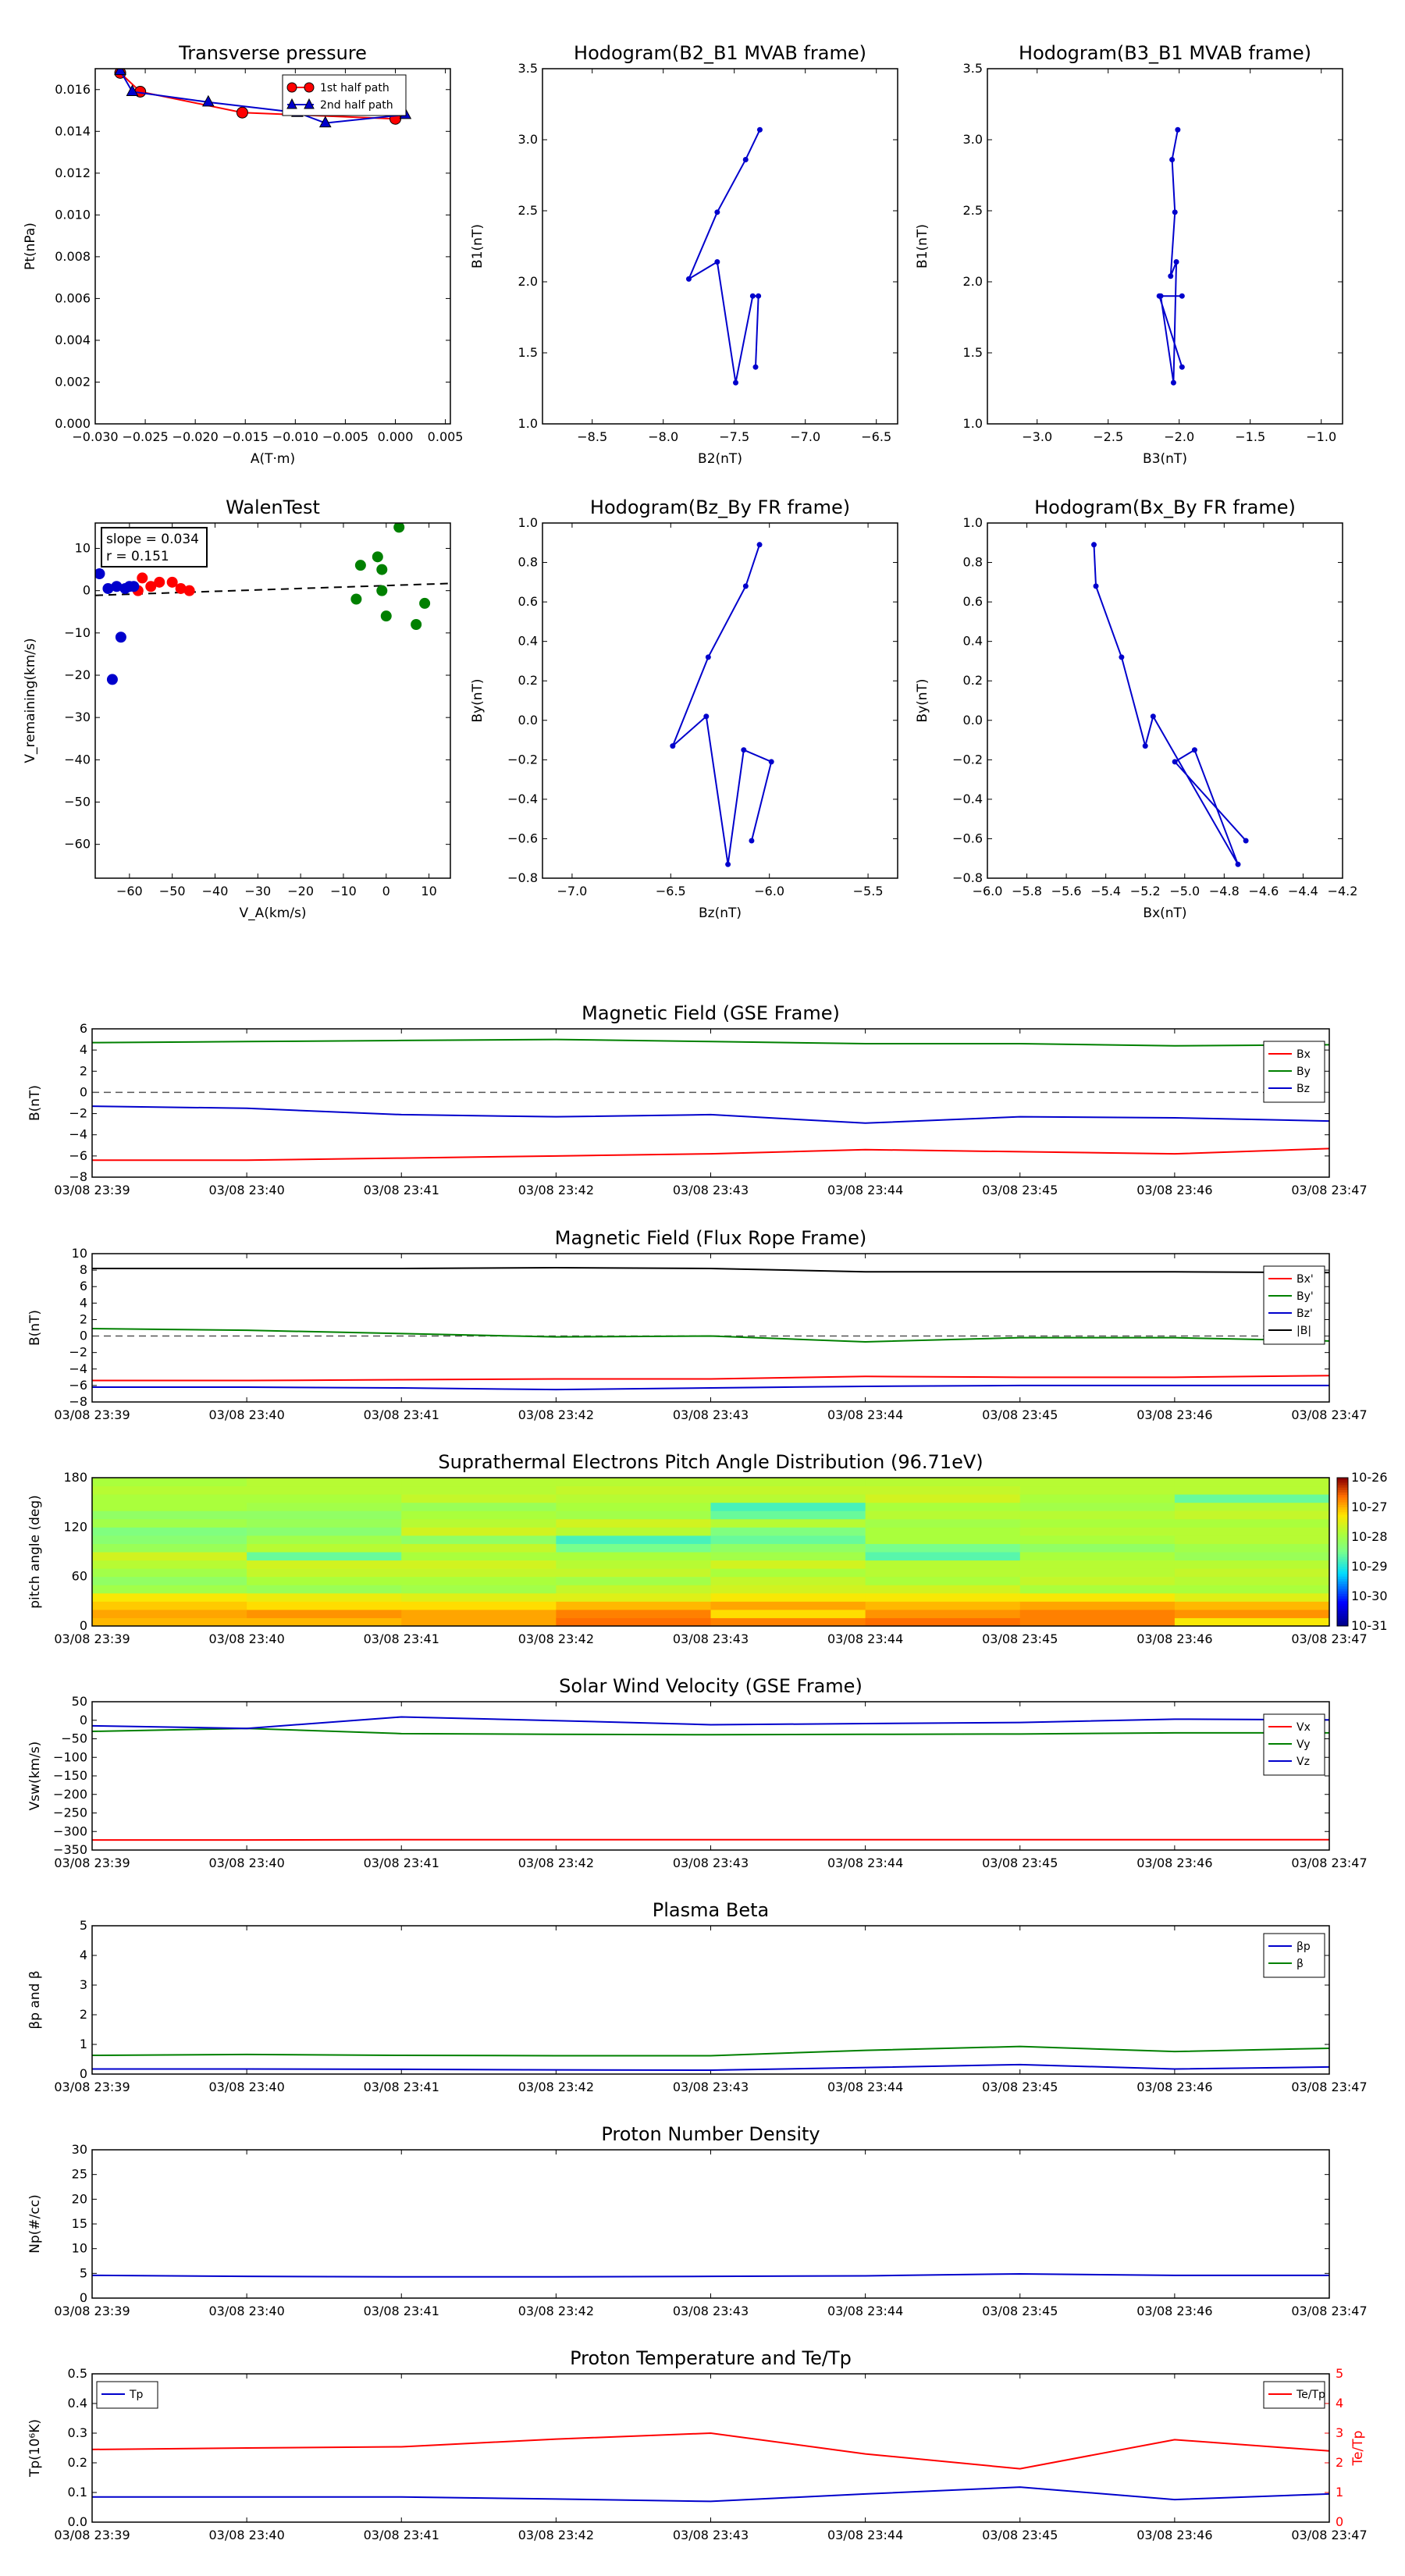 This screenshot has width=1405, height=2576. What do you see at coordinates (1174, 2535) in the screenshot?
I see `x-tick-label: 03/08 23:46` at bounding box center [1174, 2535].